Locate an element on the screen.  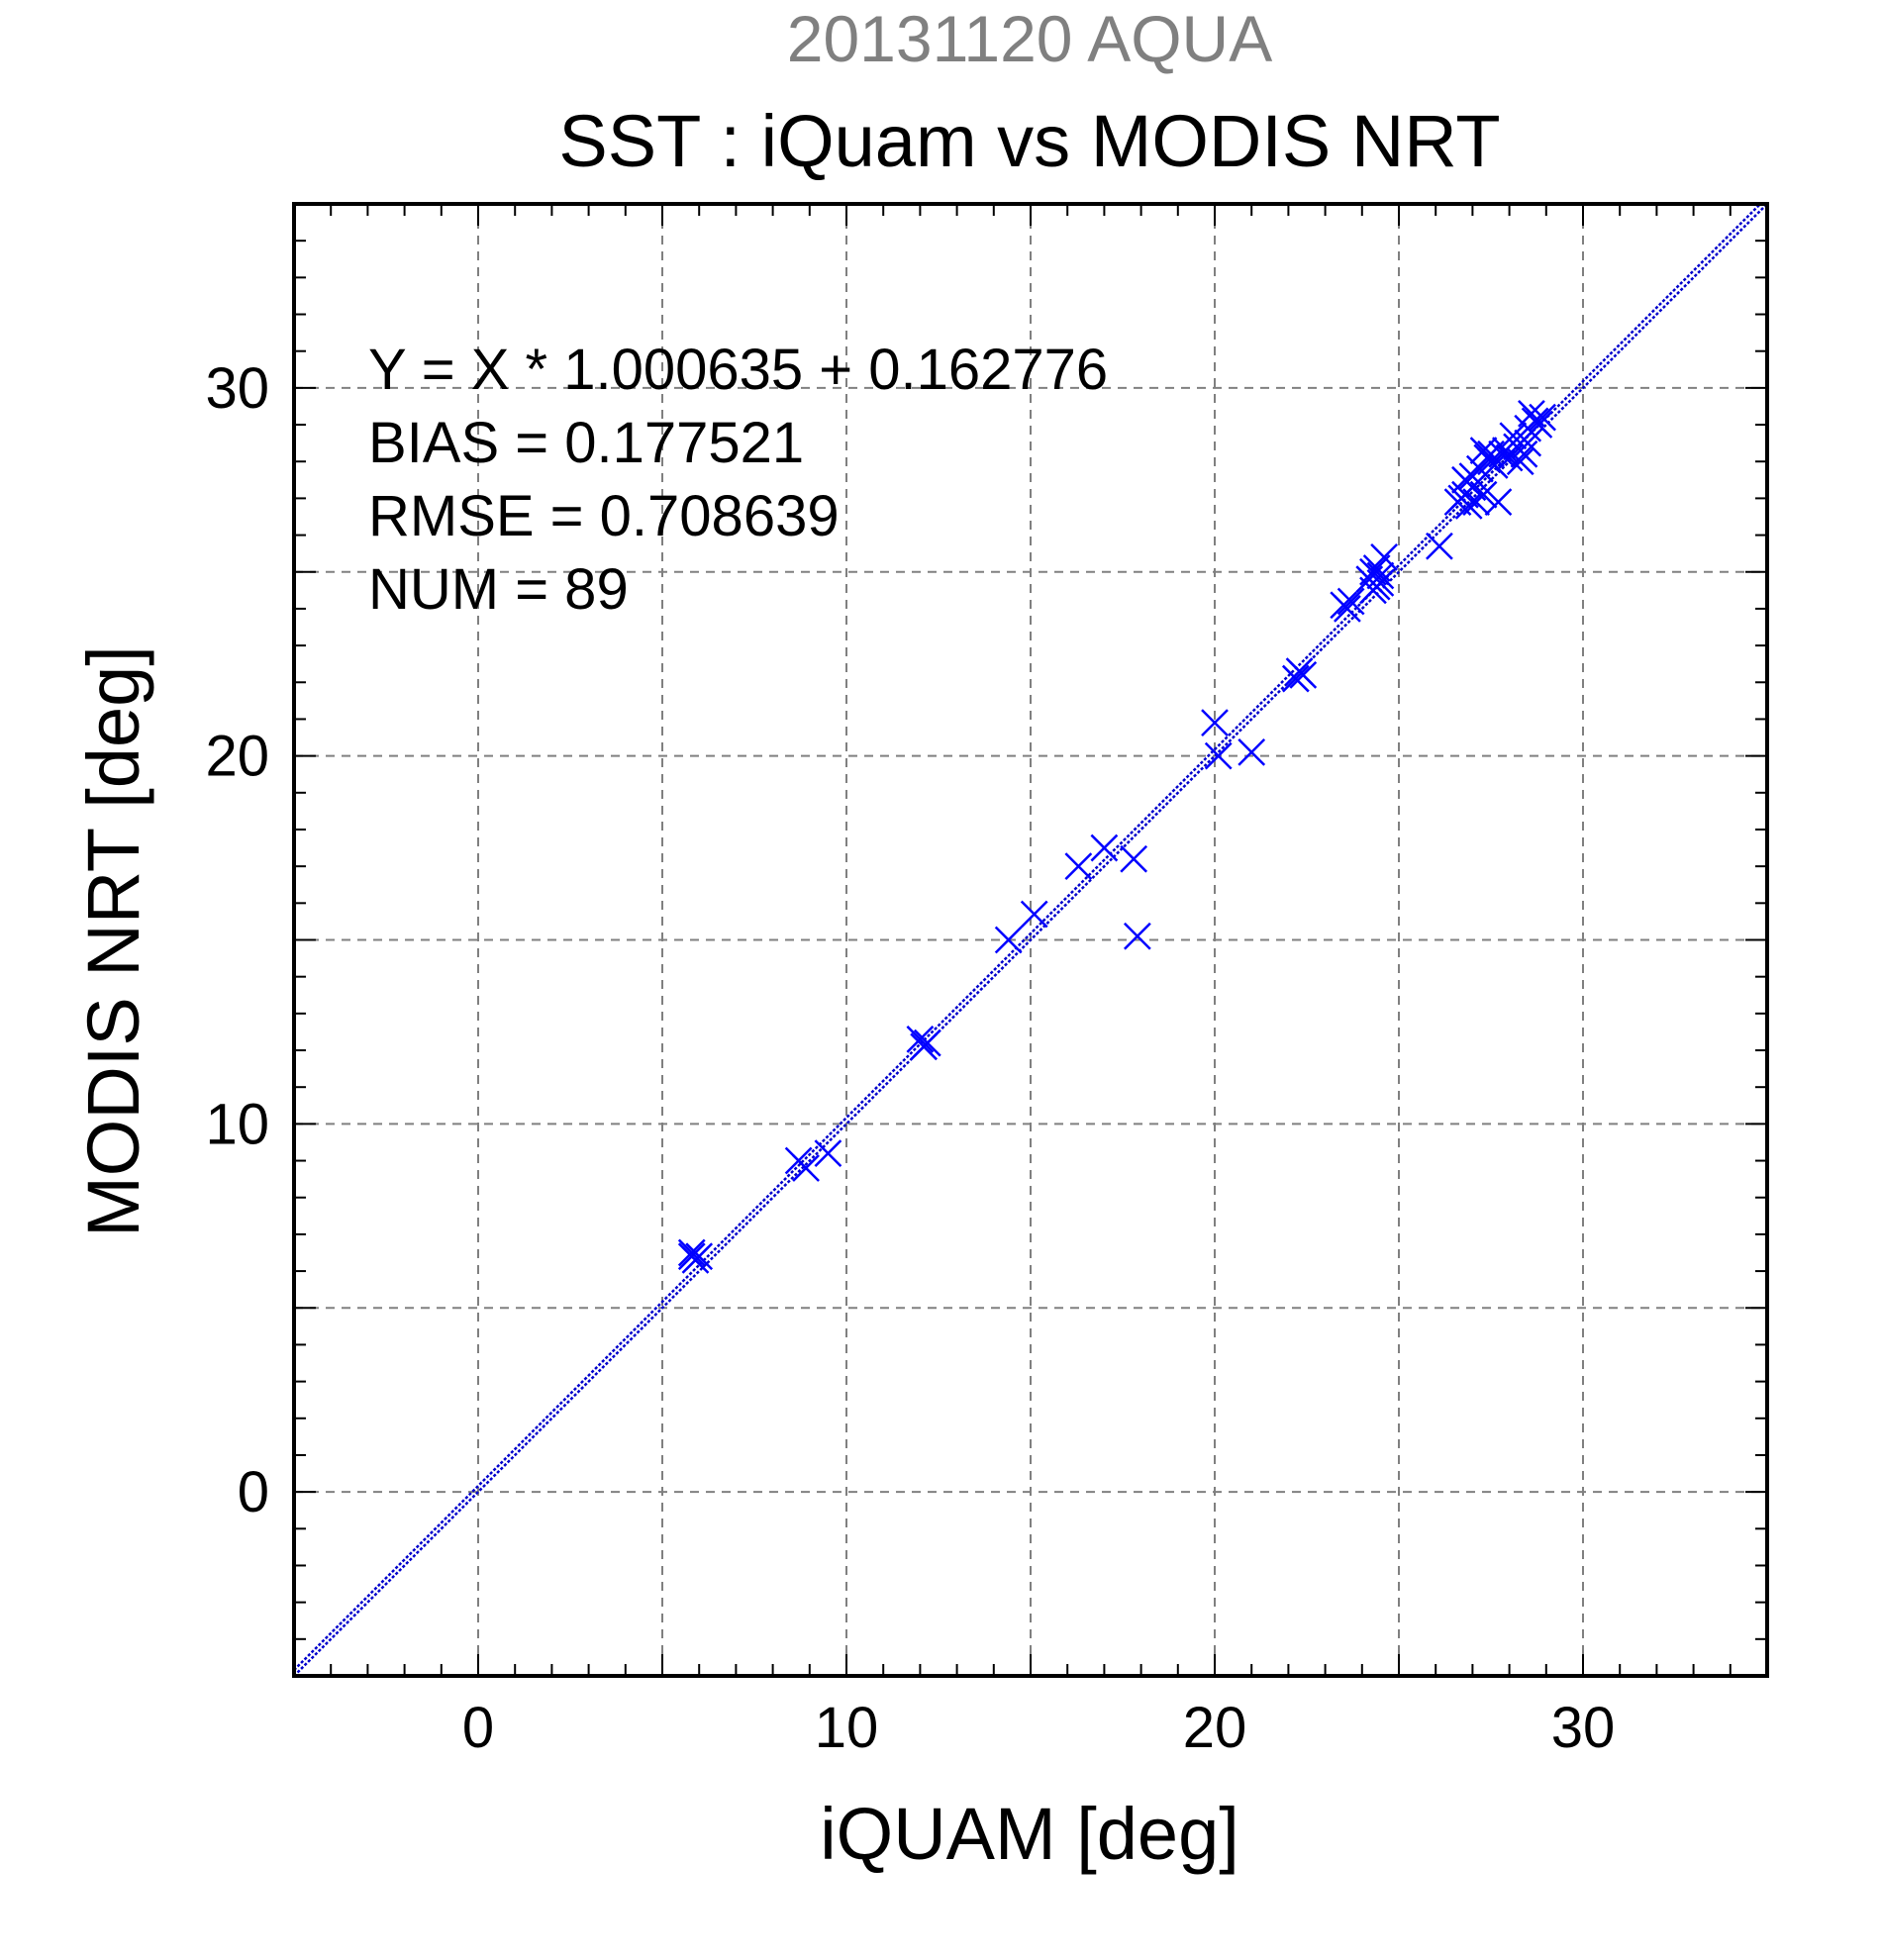
chart-header-title: 20131120 AQUA is located at coordinates (1030, 38).